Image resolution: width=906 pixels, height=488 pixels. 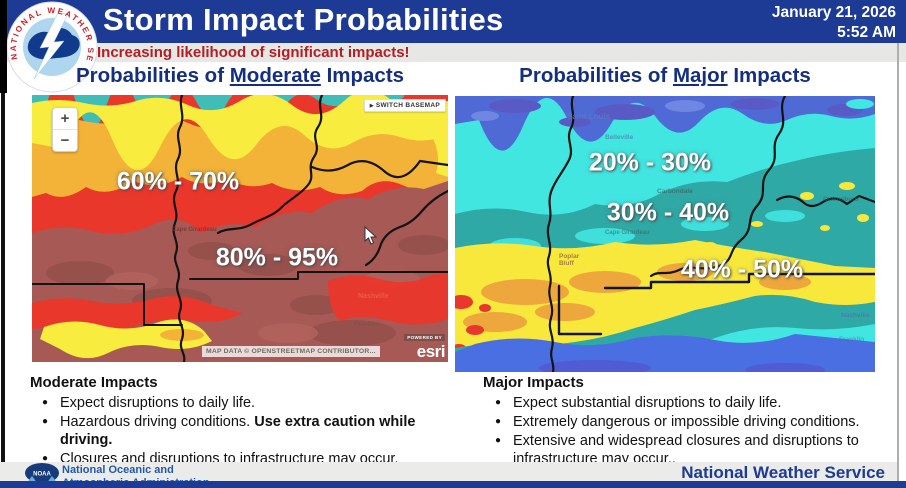 I want to click on noaa-logo-icon: NOAA, so click(x=42, y=472).